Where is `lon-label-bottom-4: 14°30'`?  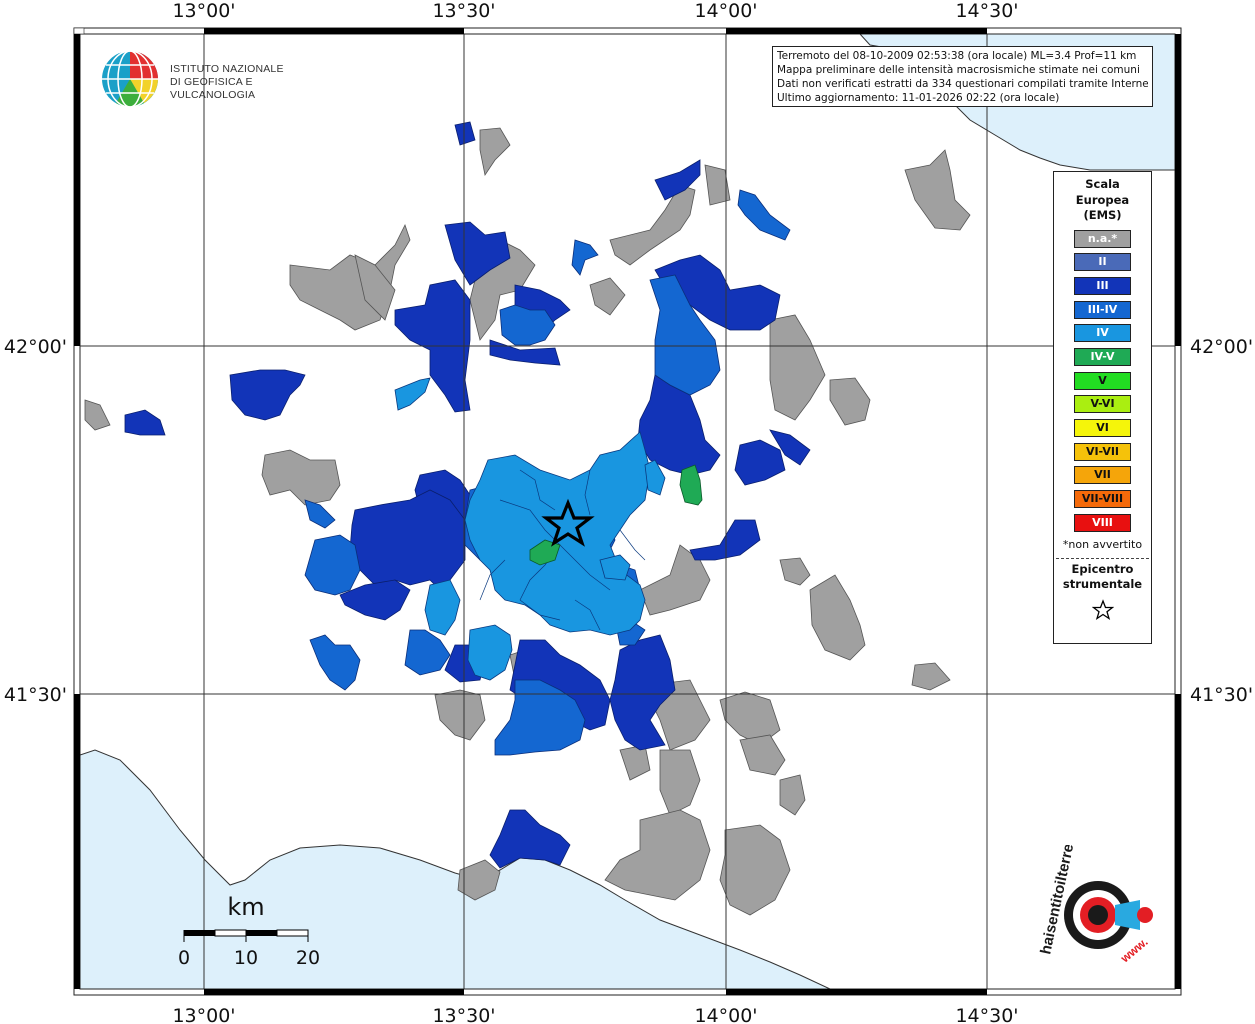 lon-label-bottom-4: 14°30' is located at coordinates (986, 1014).